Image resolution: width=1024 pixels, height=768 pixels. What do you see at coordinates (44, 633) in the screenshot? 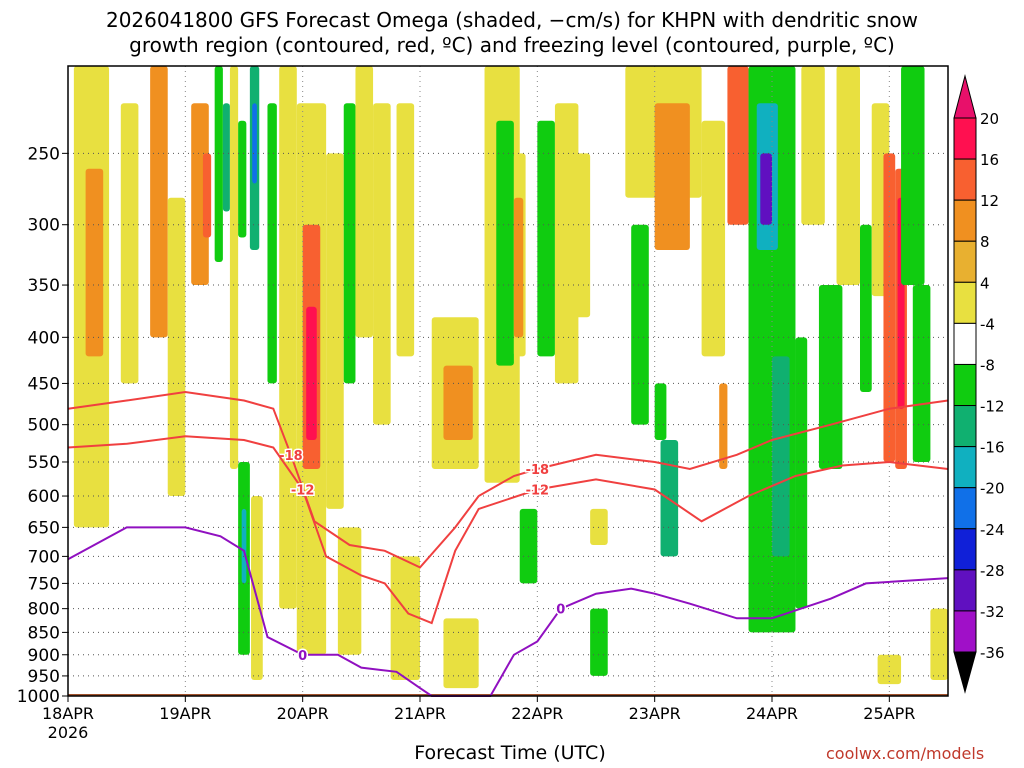
I see `y-tick-label: 850` at bounding box center [44, 633].